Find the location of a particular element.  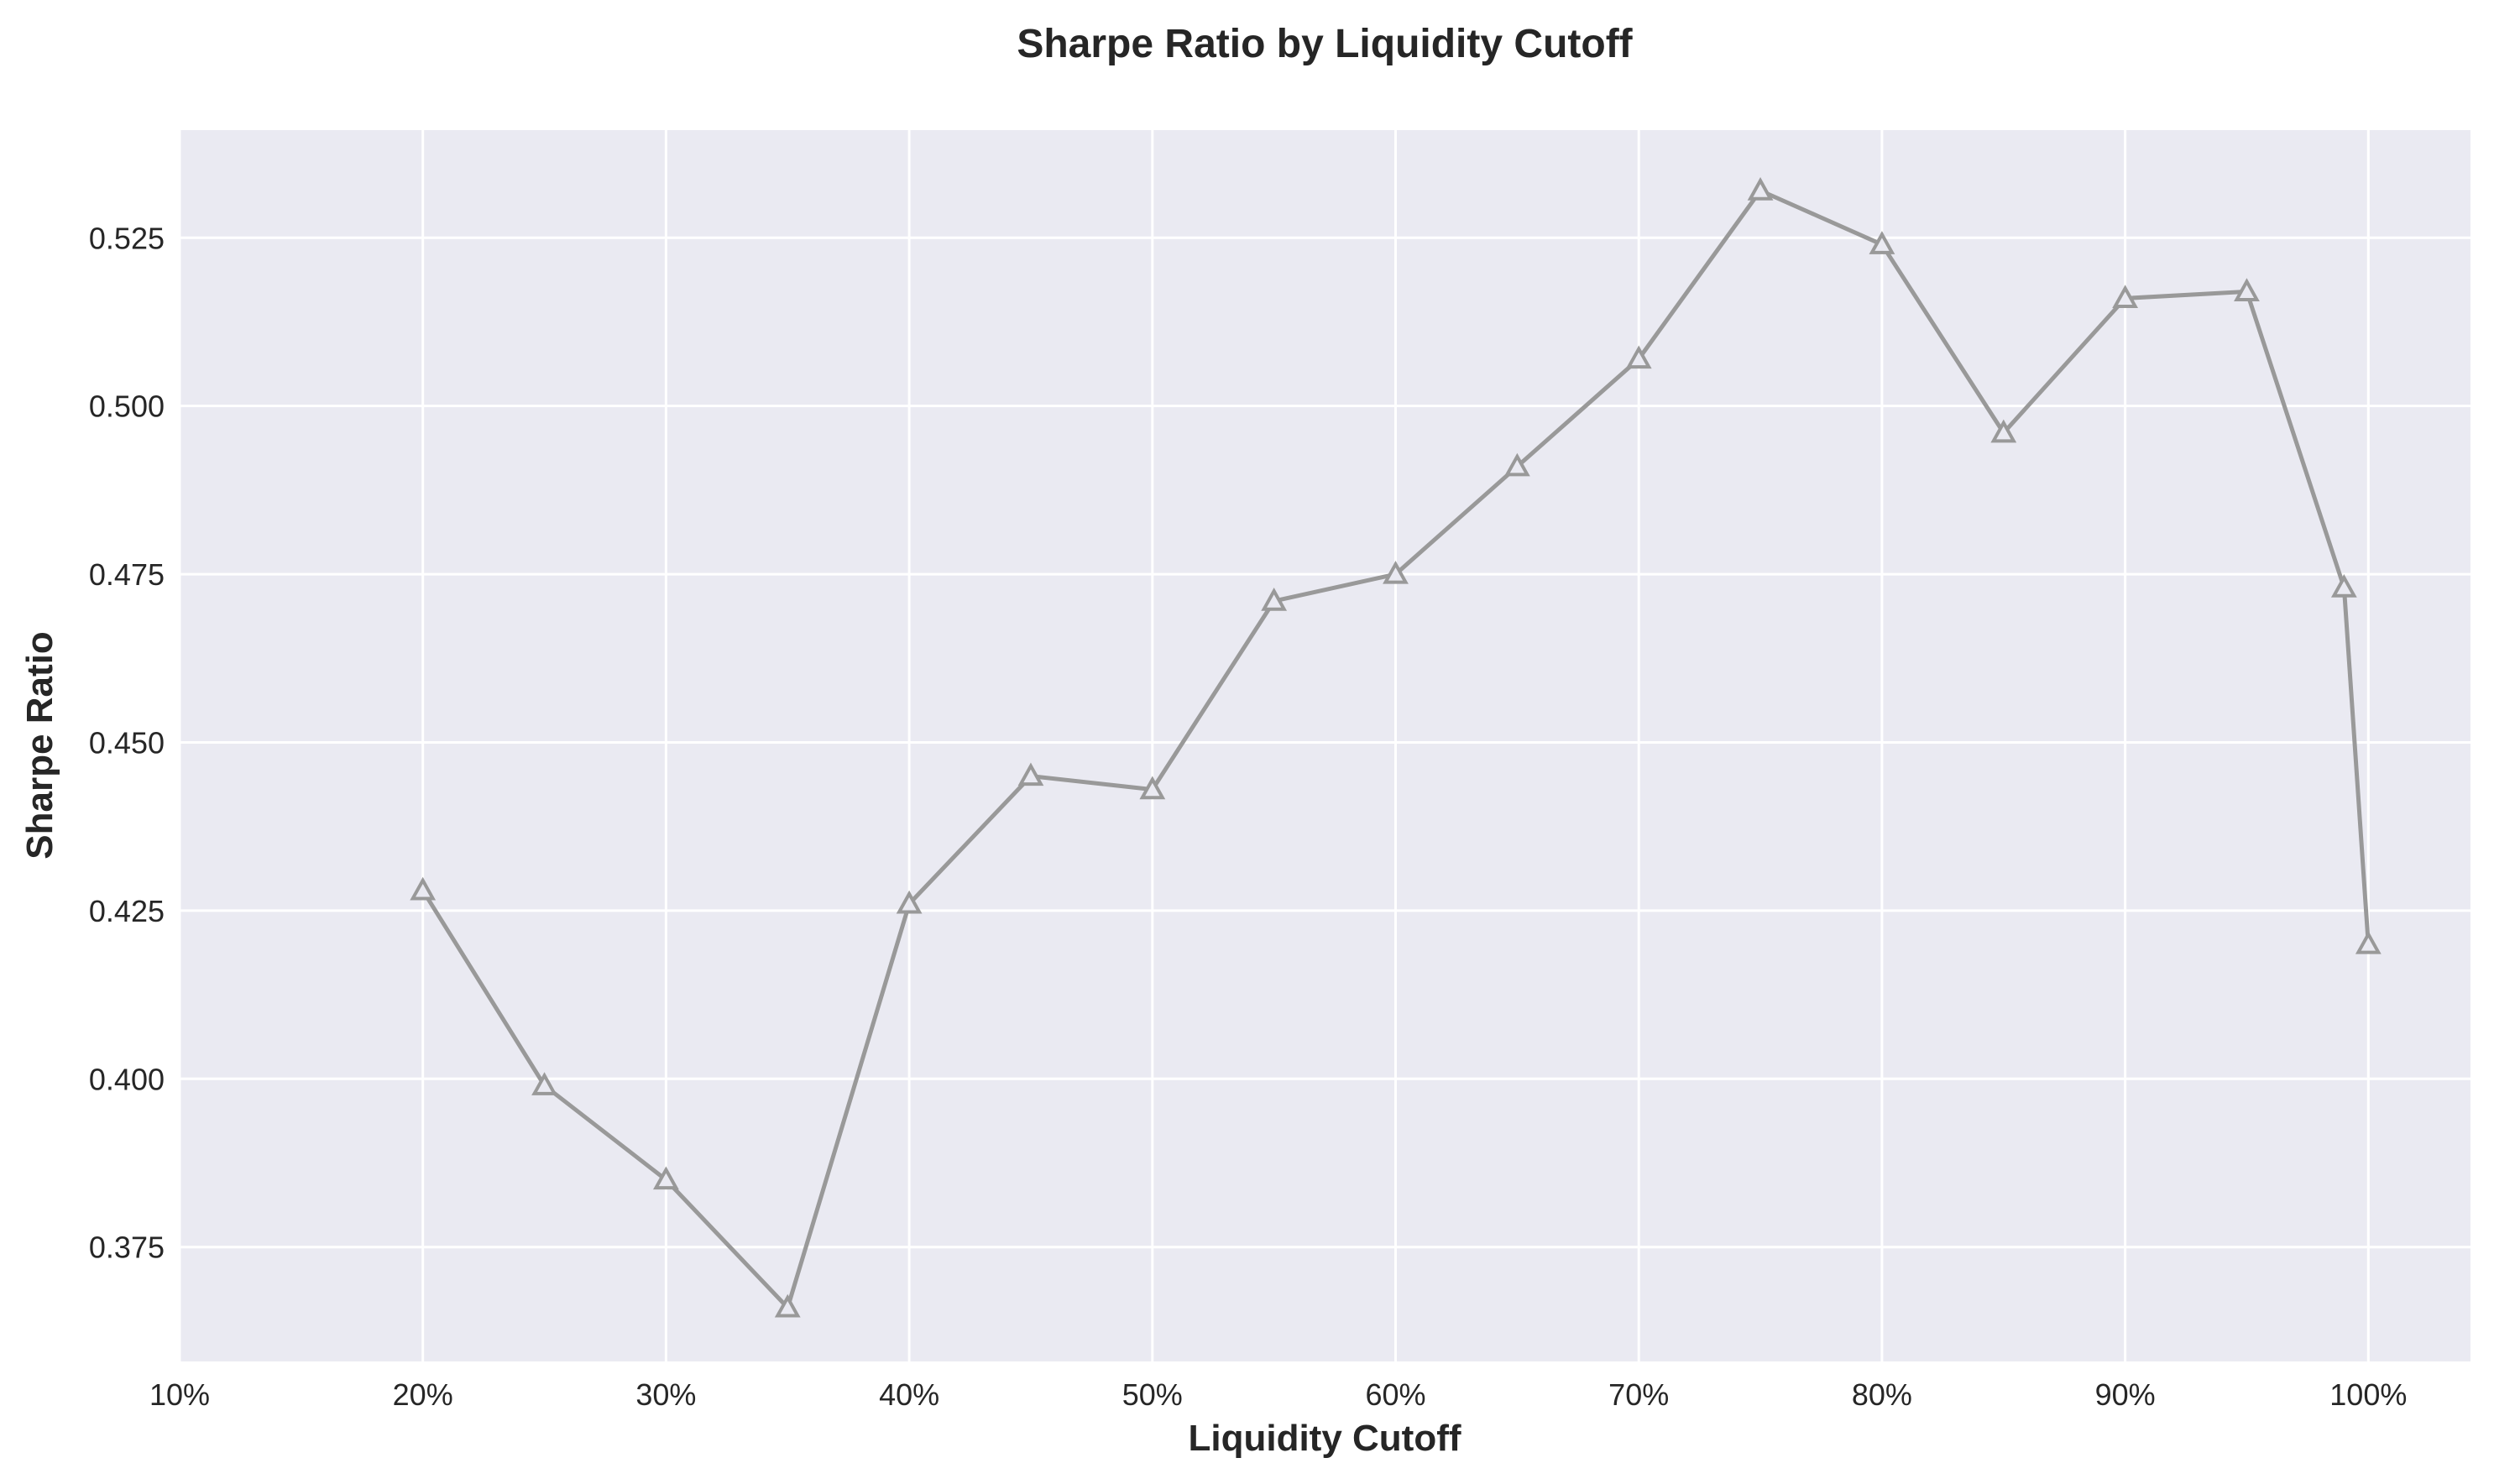

x-tick-label: 80% is located at coordinates (1882, 1394).